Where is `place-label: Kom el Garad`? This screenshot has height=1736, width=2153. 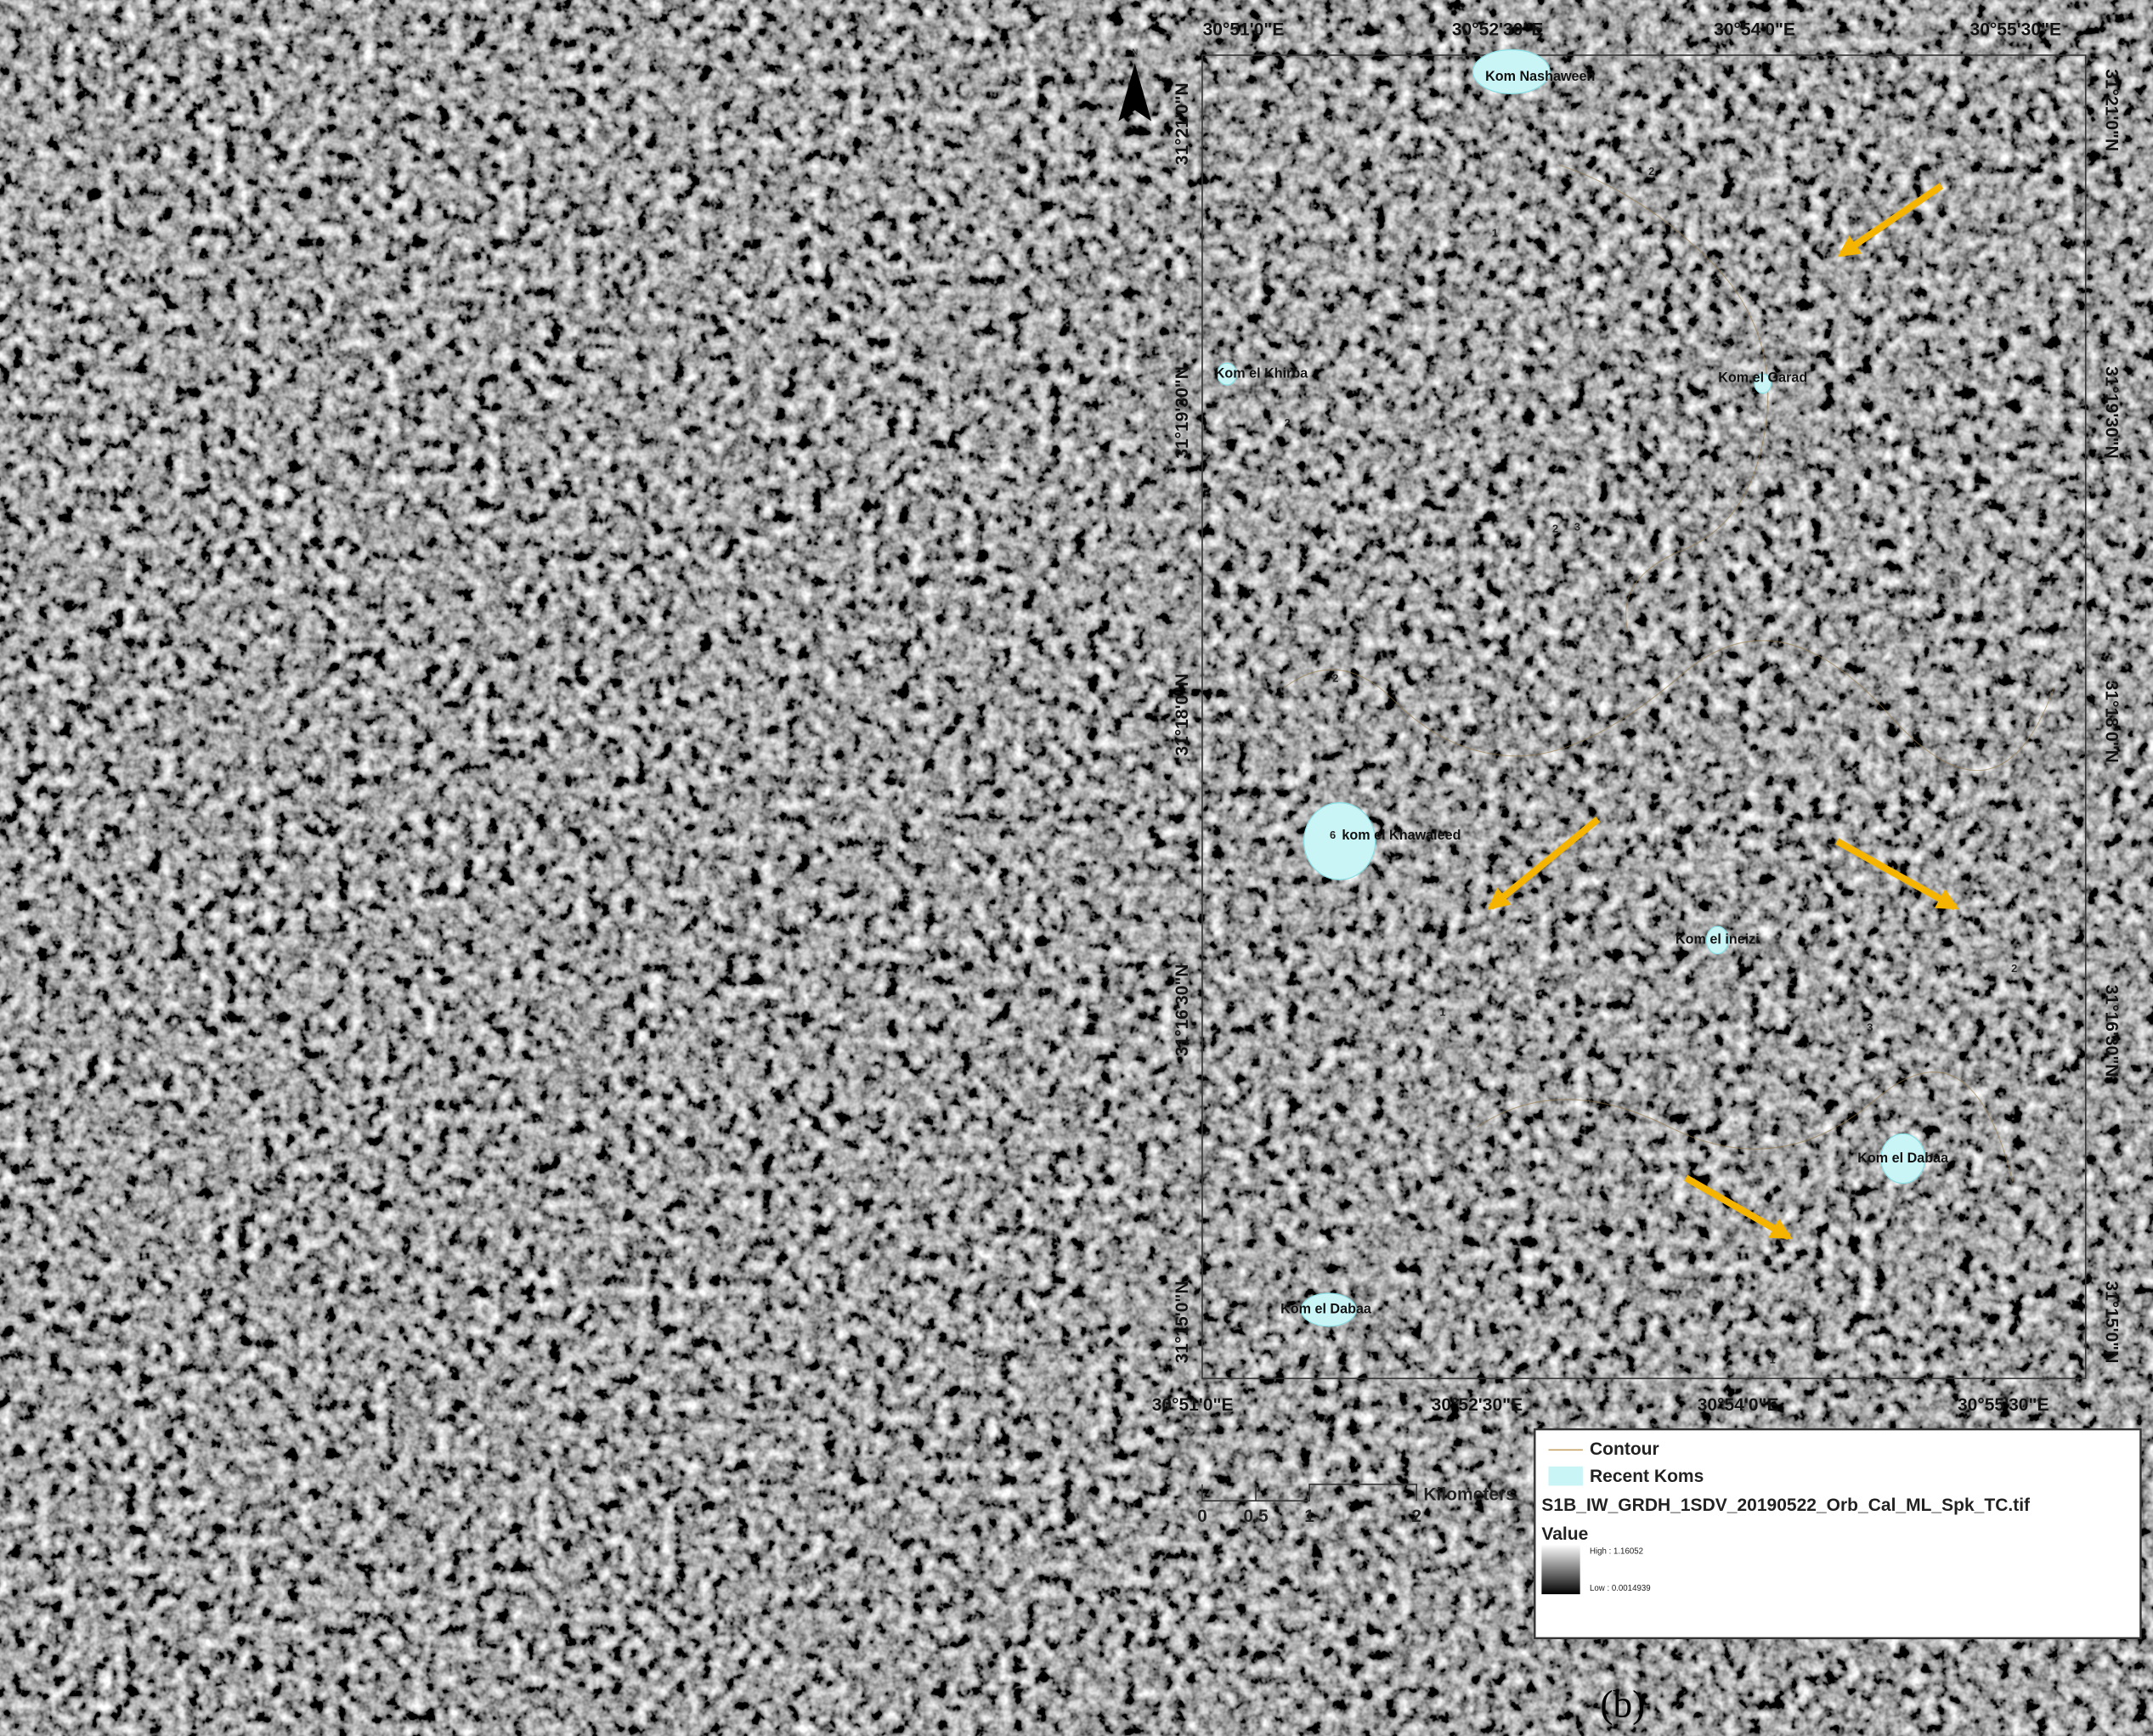 place-label: Kom el Garad is located at coordinates (1762, 377).